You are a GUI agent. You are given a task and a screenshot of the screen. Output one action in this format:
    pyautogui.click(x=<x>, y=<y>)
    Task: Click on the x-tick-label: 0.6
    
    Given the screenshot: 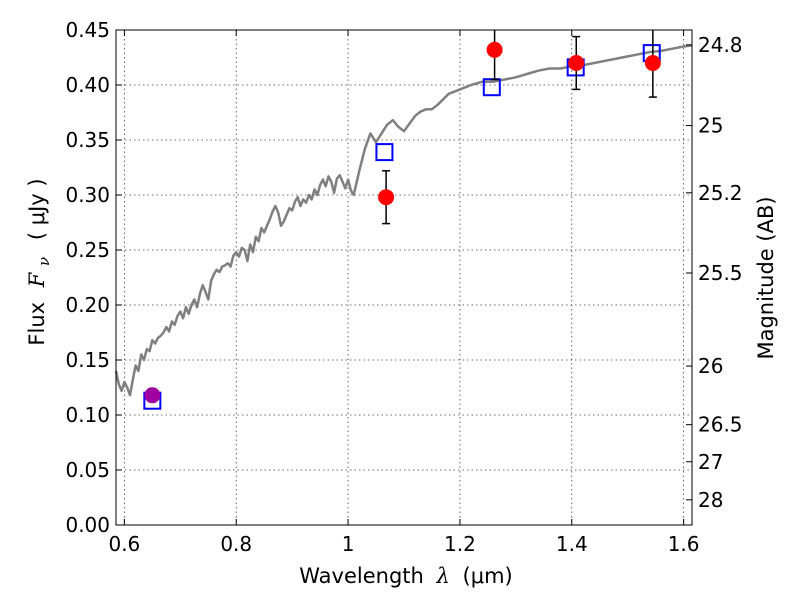 What is the action you would take?
    pyautogui.click(x=124, y=544)
    